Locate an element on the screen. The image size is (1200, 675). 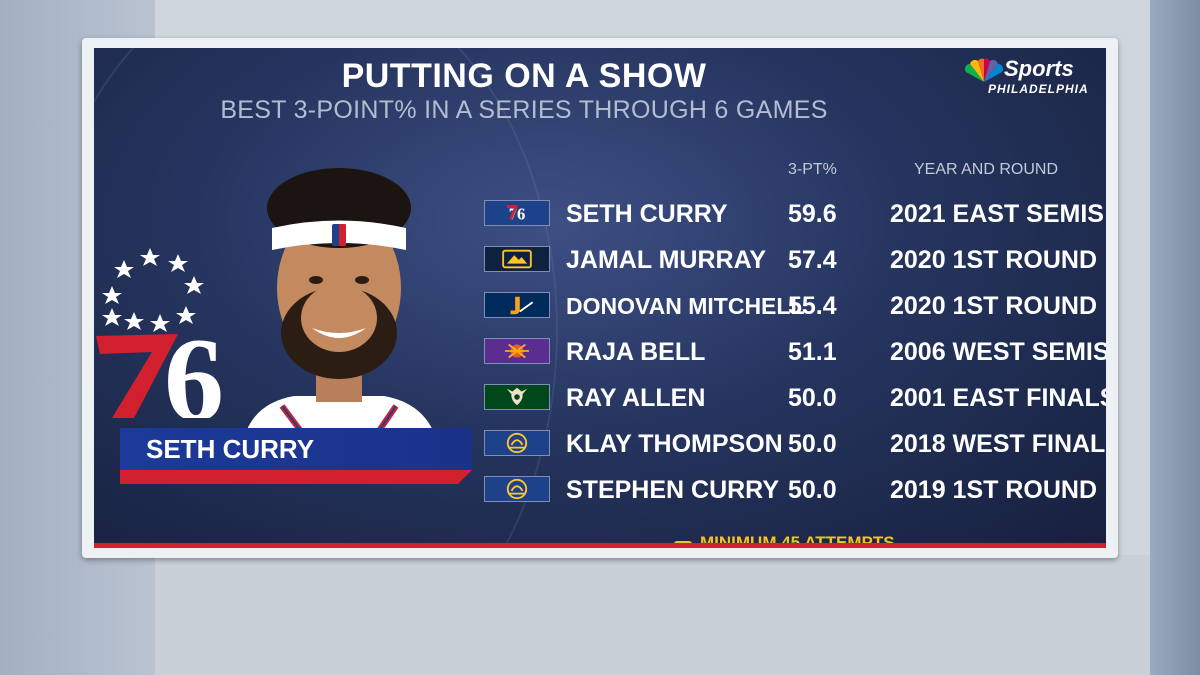
sixers-logo: 76 is located at coordinates (517, 213).